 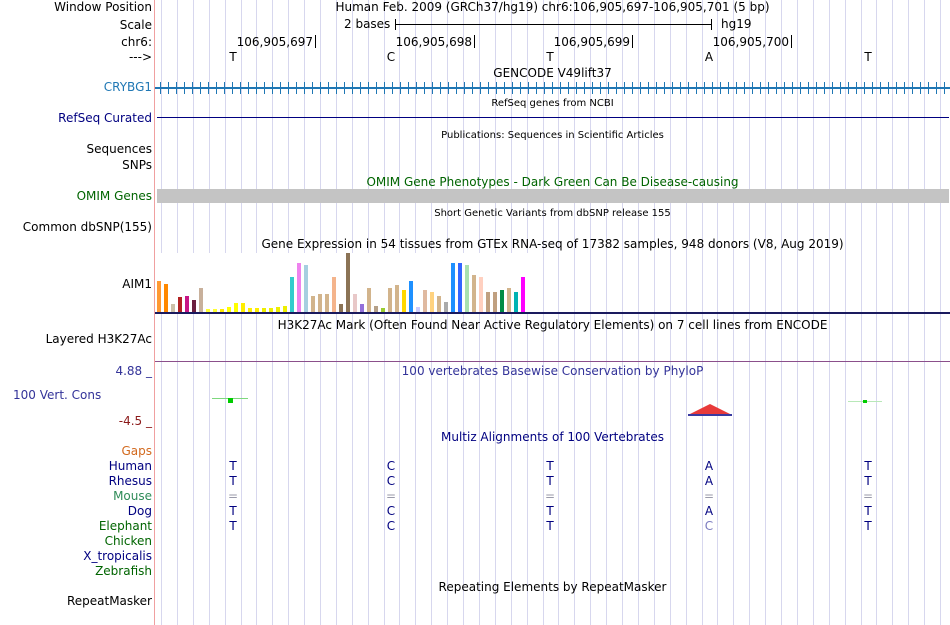 I want to click on refseq-gene-line, so click(x=553, y=117).